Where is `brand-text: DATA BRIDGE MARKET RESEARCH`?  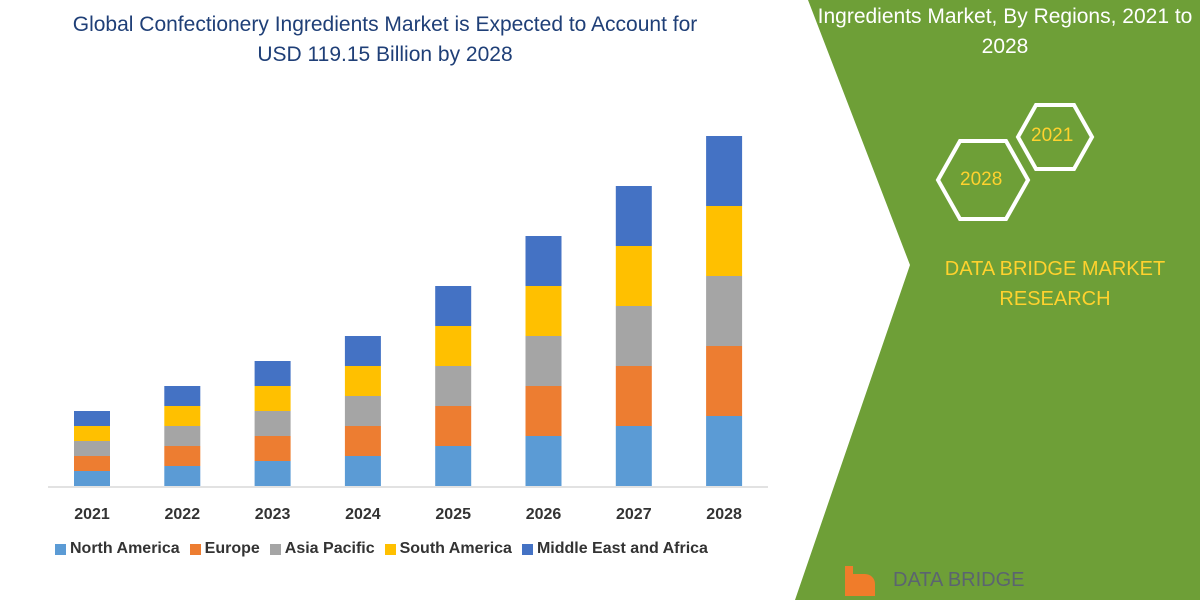
brand-text: DATA BRIDGE MARKET RESEARCH is located at coordinates (1055, 284).